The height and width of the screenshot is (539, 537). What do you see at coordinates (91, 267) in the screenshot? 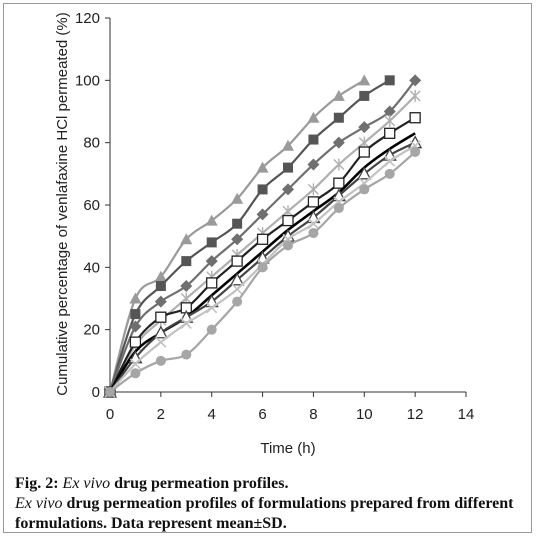
I see `y-tick-label: 40` at bounding box center [91, 267].